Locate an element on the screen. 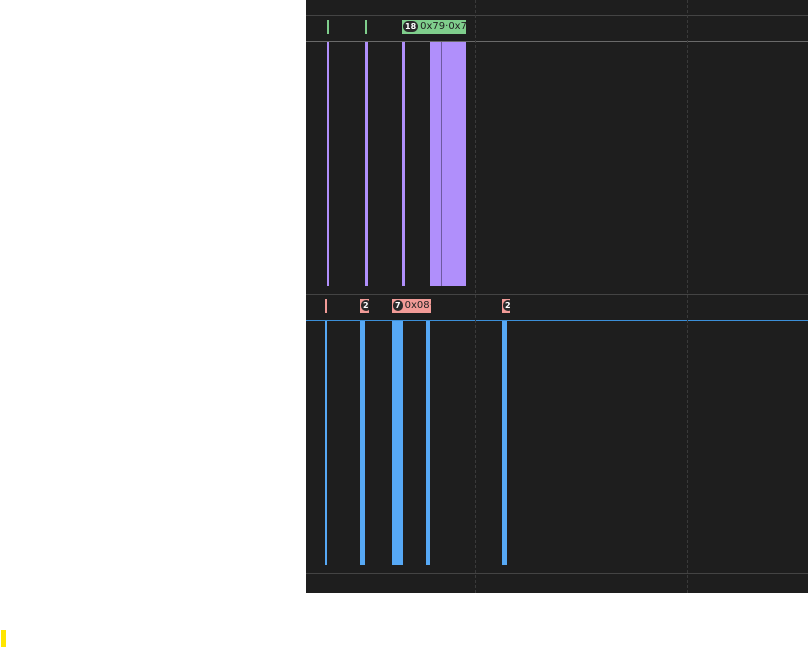 This screenshot has width=808, height=649. count-badge: 18 is located at coordinates (411, 26).